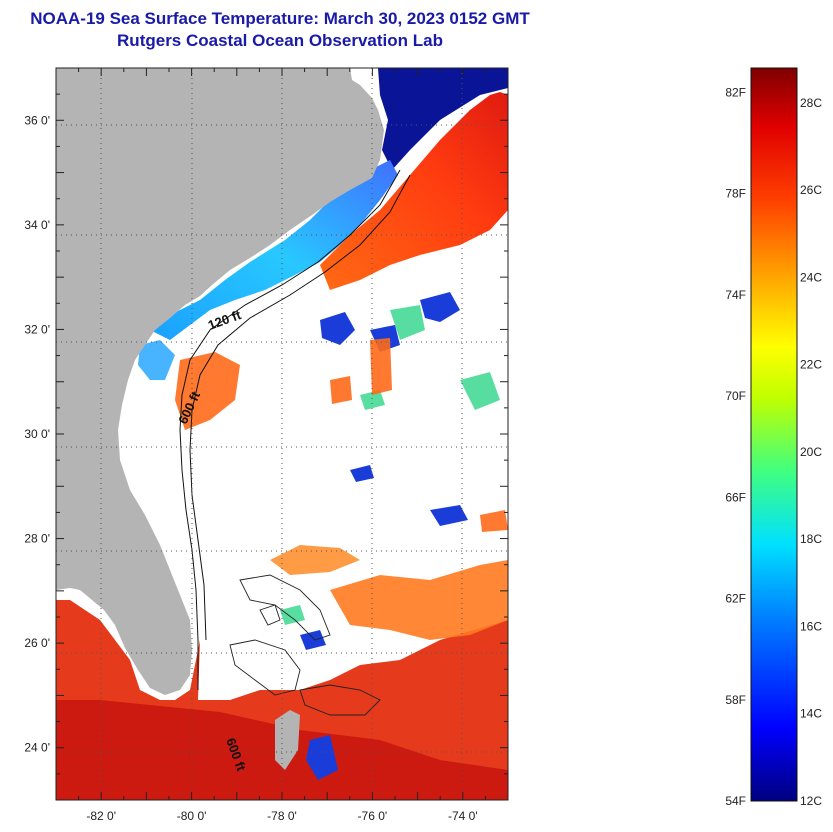 The height and width of the screenshot is (832, 833). Describe the element at coordinates (735, 295) in the screenshot. I see `colorbar-f-label: 74F` at that location.